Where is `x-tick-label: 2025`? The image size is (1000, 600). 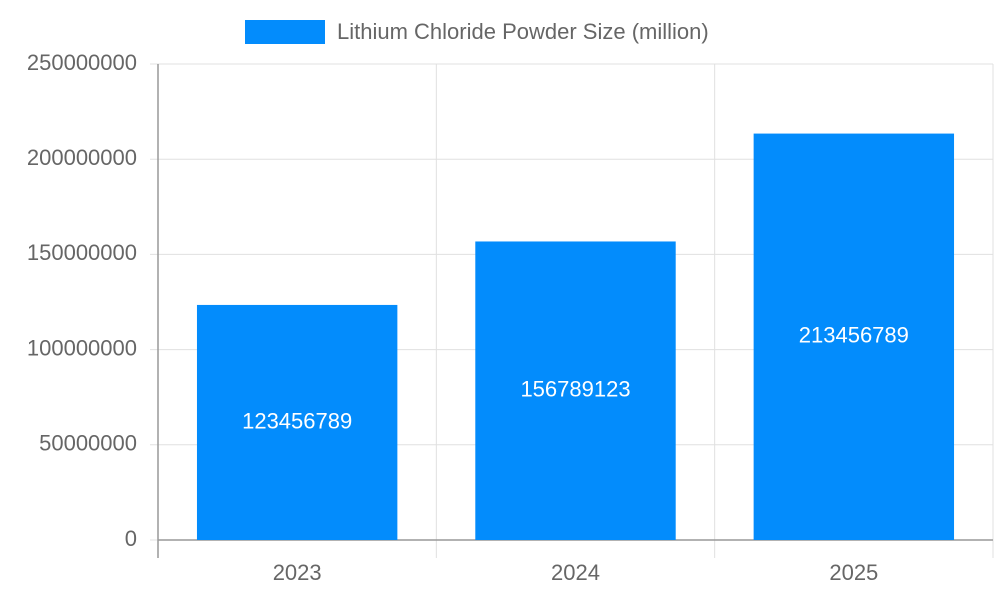
x-tick-label: 2025 is located at coordinates (853, 572).